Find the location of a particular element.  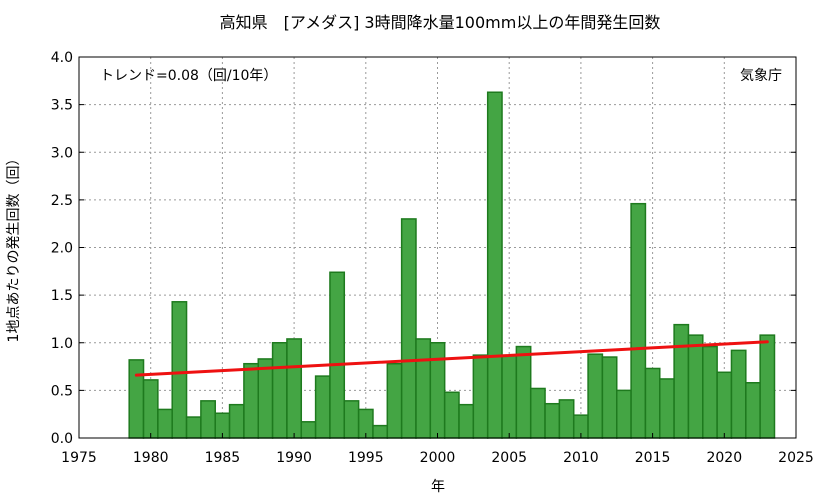

bar-1990 is located at coordinates (294, 388).